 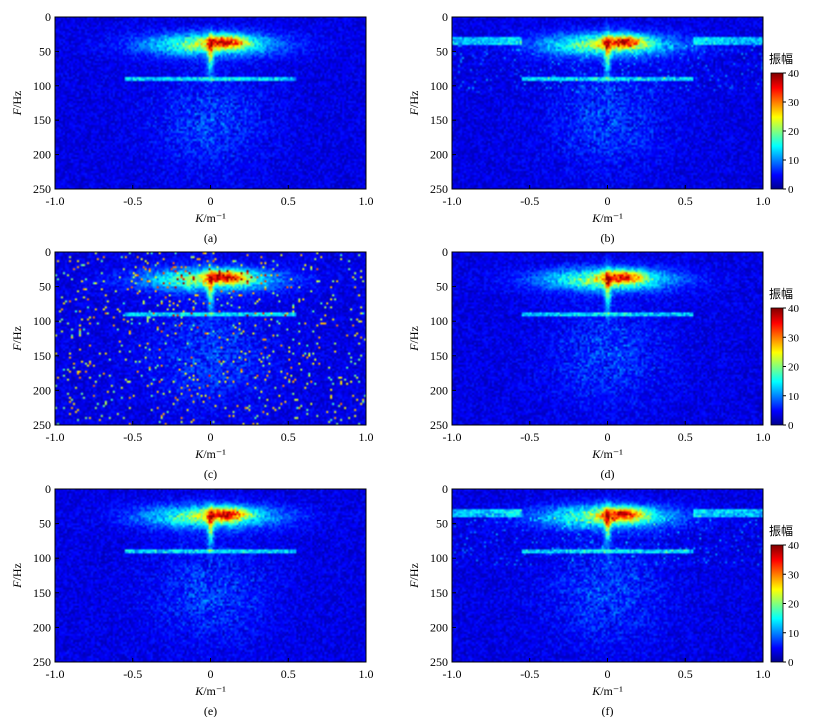 I want to click on panel-caption: (a), so click(x=210, y=238).